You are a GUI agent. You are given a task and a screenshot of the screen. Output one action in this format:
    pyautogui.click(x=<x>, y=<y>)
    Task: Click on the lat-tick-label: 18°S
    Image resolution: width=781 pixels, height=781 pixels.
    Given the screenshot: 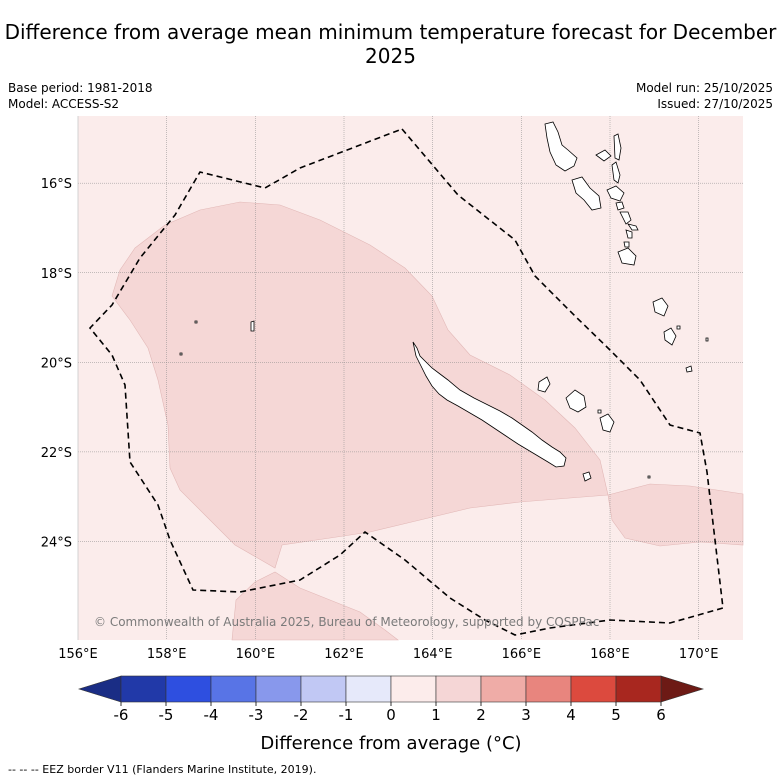 What is the action you would take?
    pyautogui.click(x=56, y=274)
    